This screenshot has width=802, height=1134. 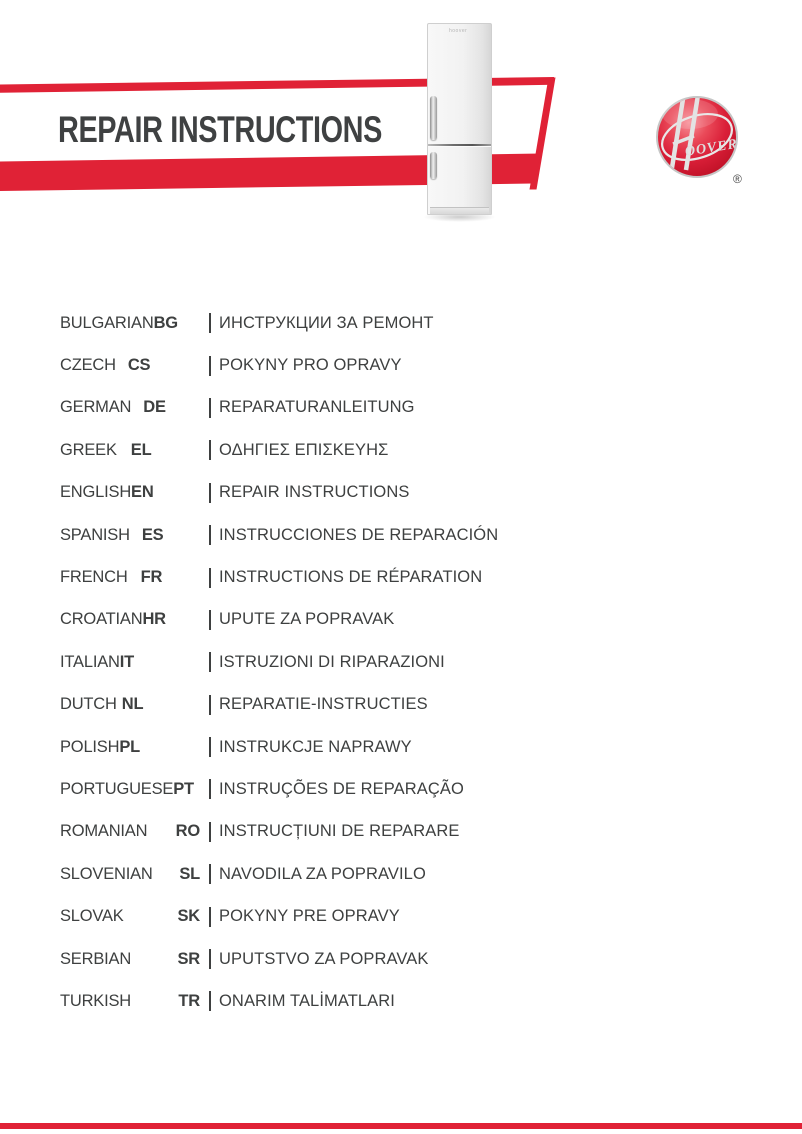 I want to click on fridge-image: hoover, so click(x=459, y=122).